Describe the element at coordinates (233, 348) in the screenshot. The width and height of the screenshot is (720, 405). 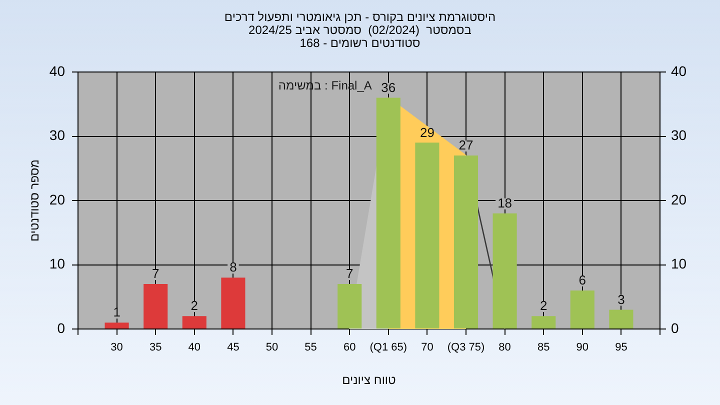
I see `x-tick-label: 45` at that location.